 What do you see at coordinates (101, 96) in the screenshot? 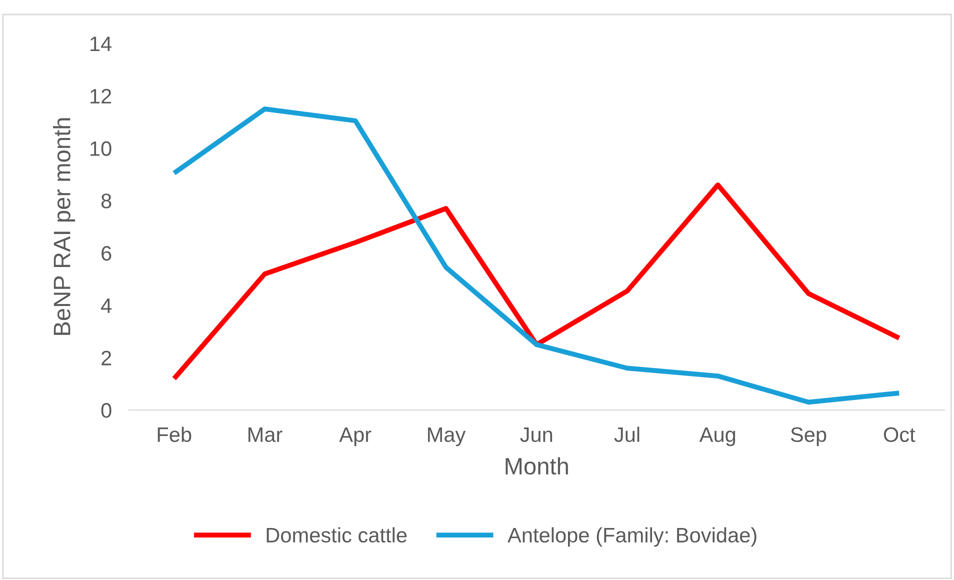
I see `y-tick-label: 12` at bounding box center [101, 96].